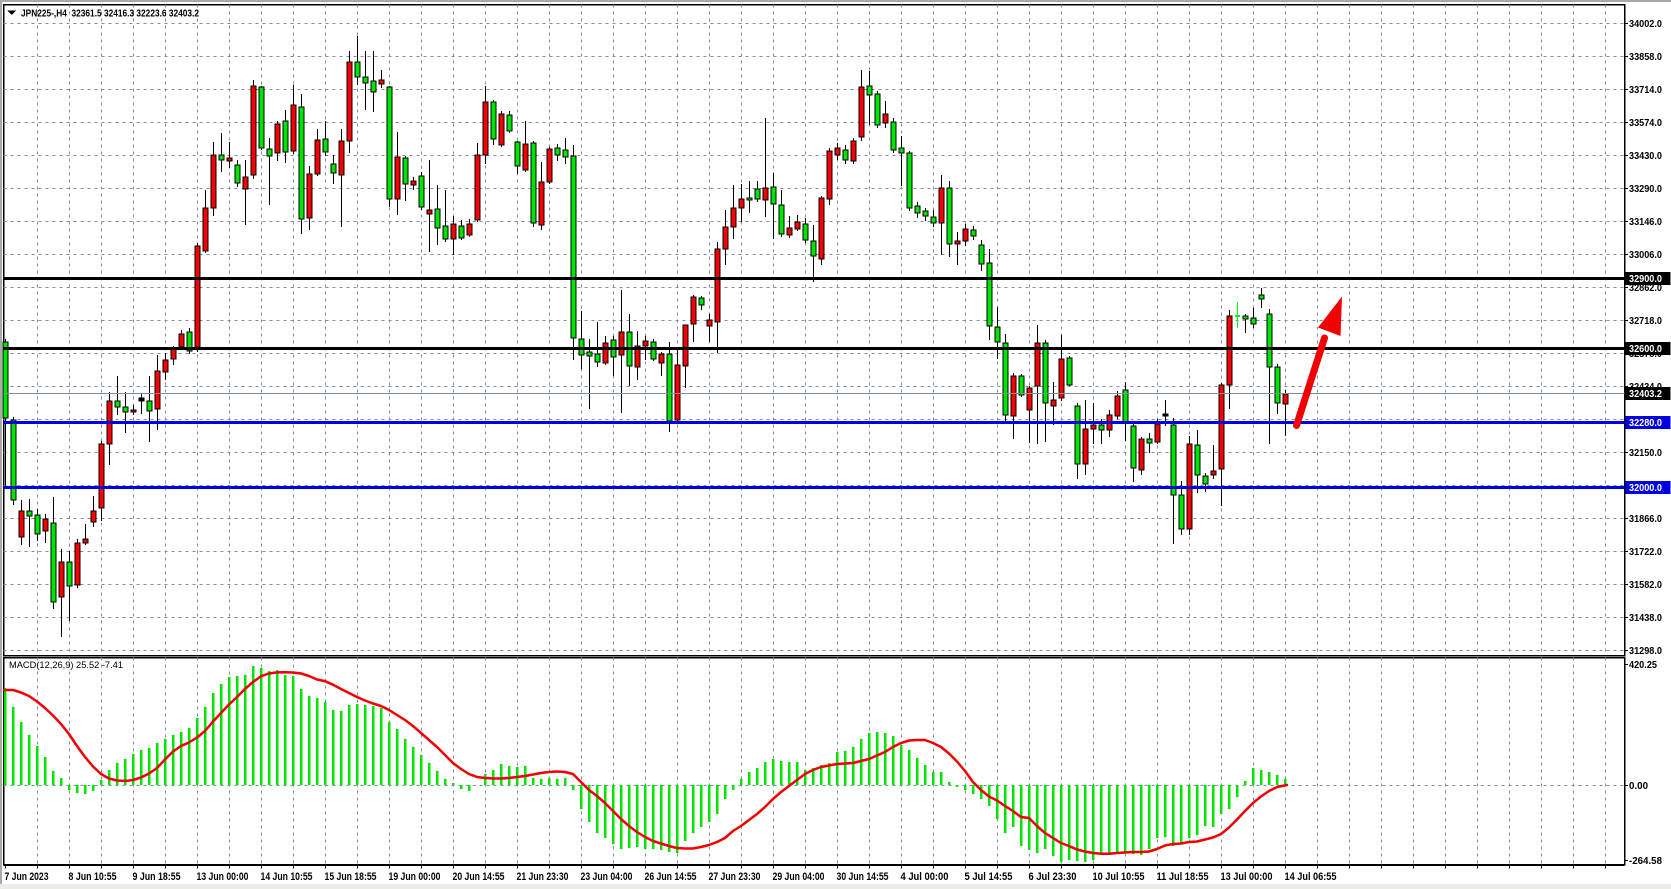 The width and height of the screenshot is (1671, 889). I want to click on svg-text: 32900.0, so click(1645, 279).